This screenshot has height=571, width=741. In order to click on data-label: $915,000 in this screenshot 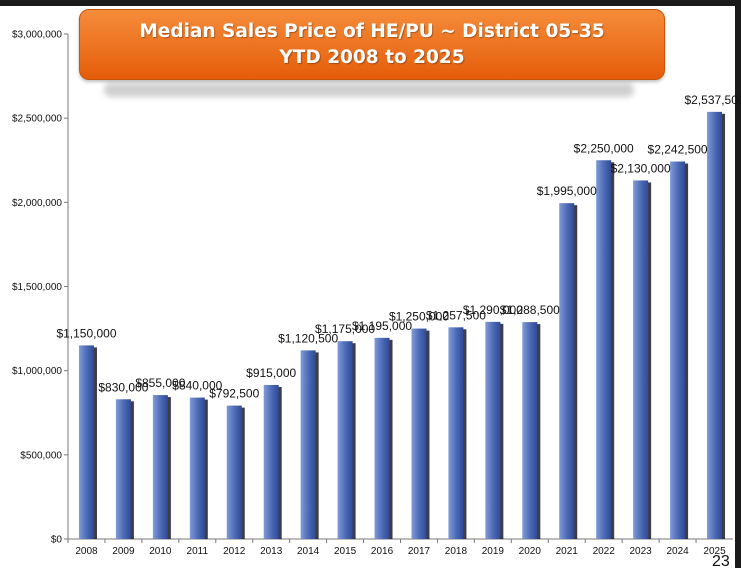, I will do `click(271, 373)`.